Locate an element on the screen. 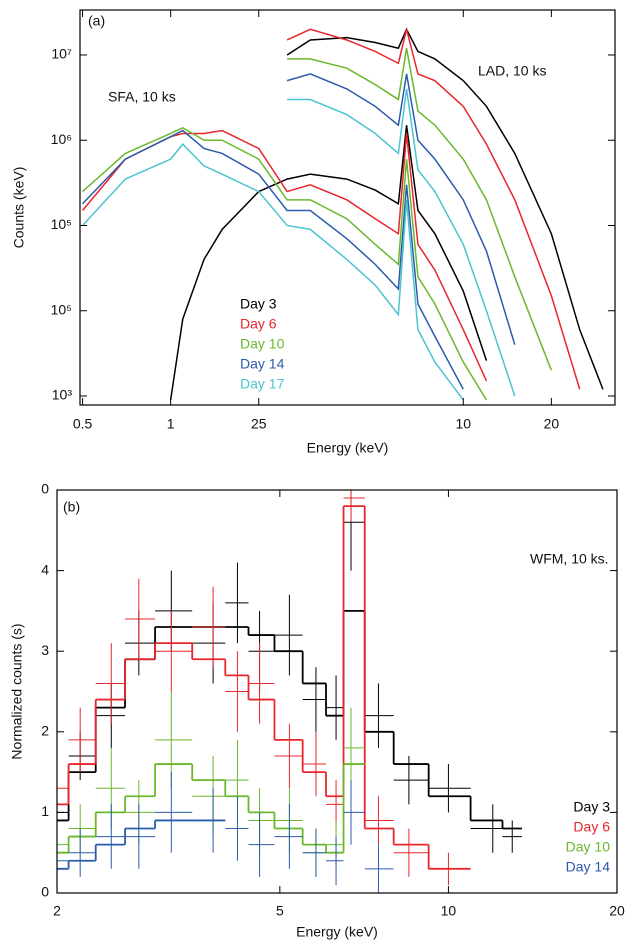 This screenshot has height=943, width=634. y-tick-label: 4 is located at coordinates (45, 569).